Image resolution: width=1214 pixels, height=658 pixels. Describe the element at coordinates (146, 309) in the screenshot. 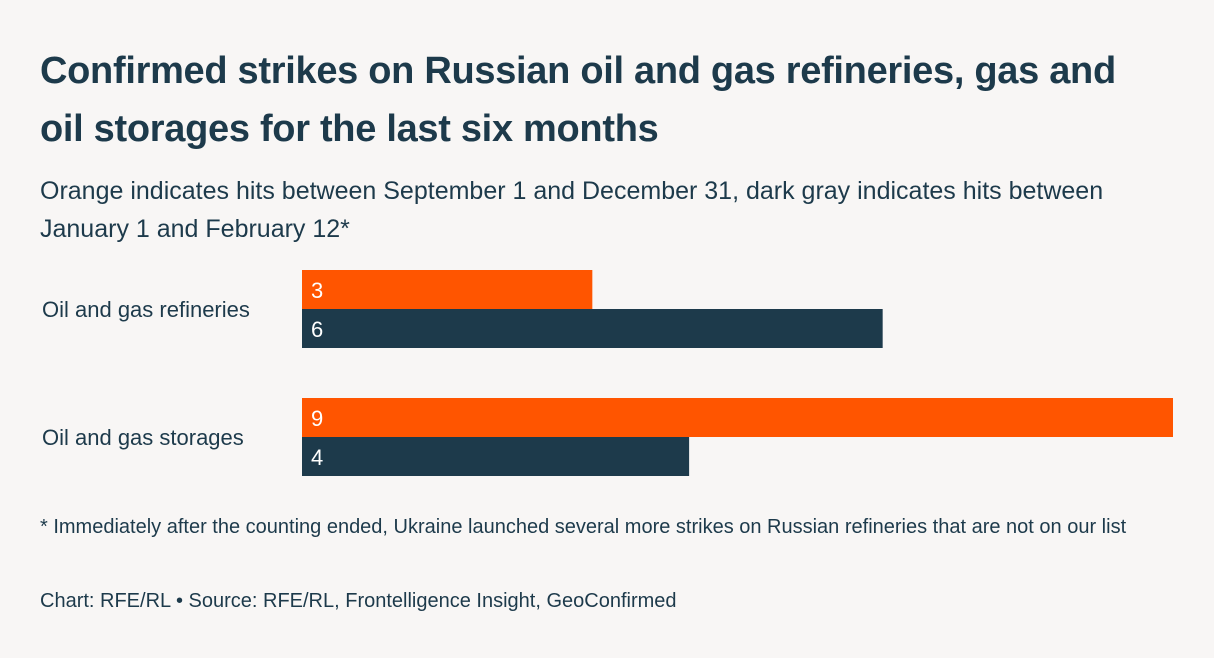

I see `category-label: Oil and gas refineries` at that location.